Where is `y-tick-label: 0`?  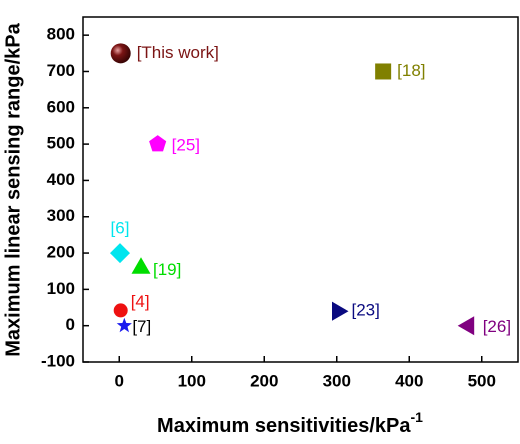
y-tick-label: 0 is located at coordinates (70, 324).